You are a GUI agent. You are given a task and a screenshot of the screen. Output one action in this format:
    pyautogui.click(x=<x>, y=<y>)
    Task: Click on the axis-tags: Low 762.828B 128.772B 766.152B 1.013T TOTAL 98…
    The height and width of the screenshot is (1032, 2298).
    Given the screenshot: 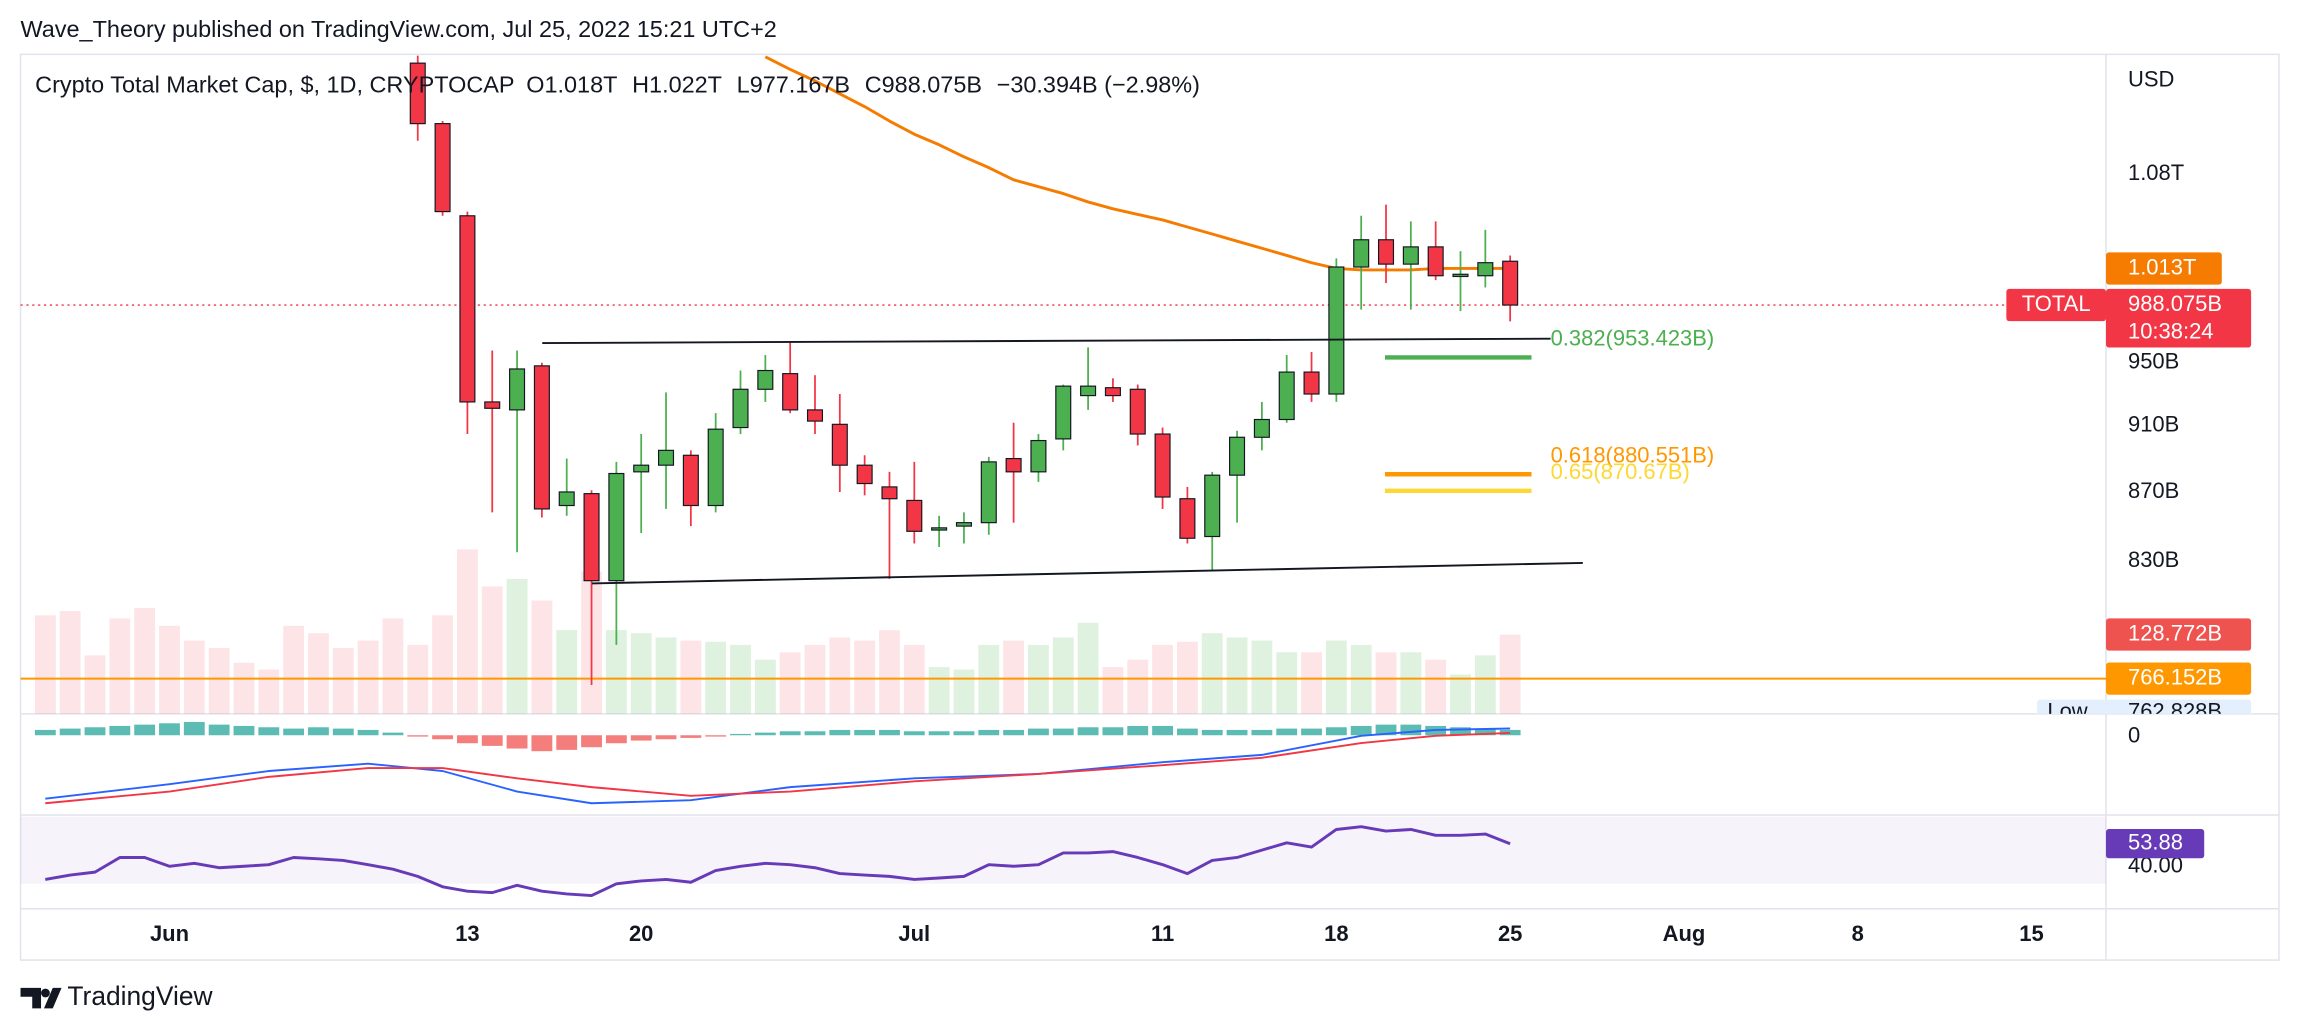 What is the action you would take?
    pyautogui.click(x=2129, y=483)
    